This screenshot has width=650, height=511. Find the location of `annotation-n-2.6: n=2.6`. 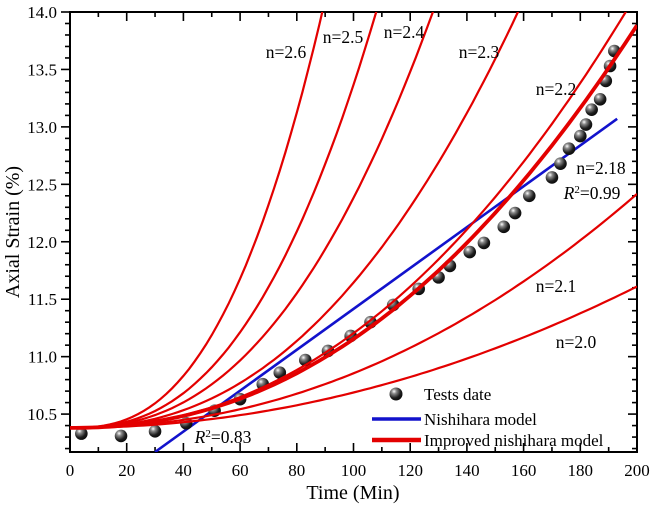

annotation-n-2.6: n=2.6 is located at coordinates (286, 52).